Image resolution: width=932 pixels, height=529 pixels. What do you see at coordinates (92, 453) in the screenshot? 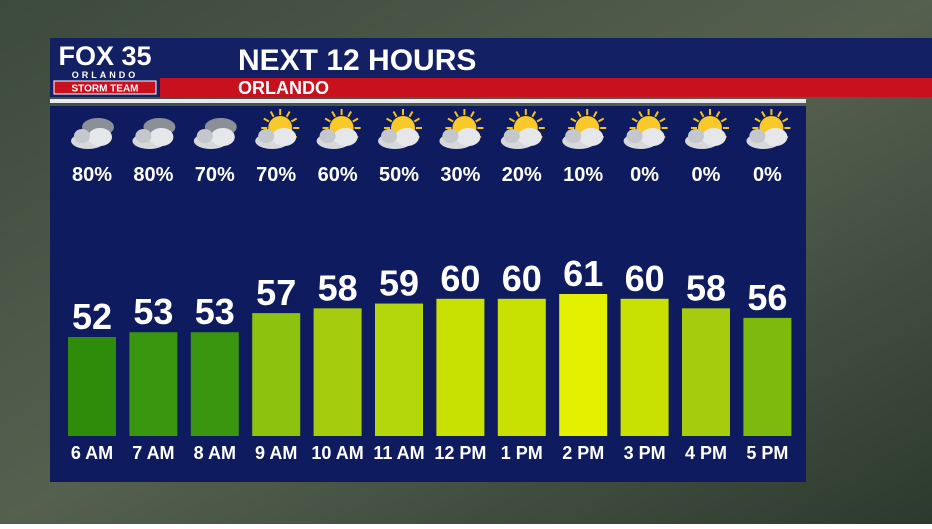
I see `x-tick-label: 6 AM` at bounding box center [92, 453].